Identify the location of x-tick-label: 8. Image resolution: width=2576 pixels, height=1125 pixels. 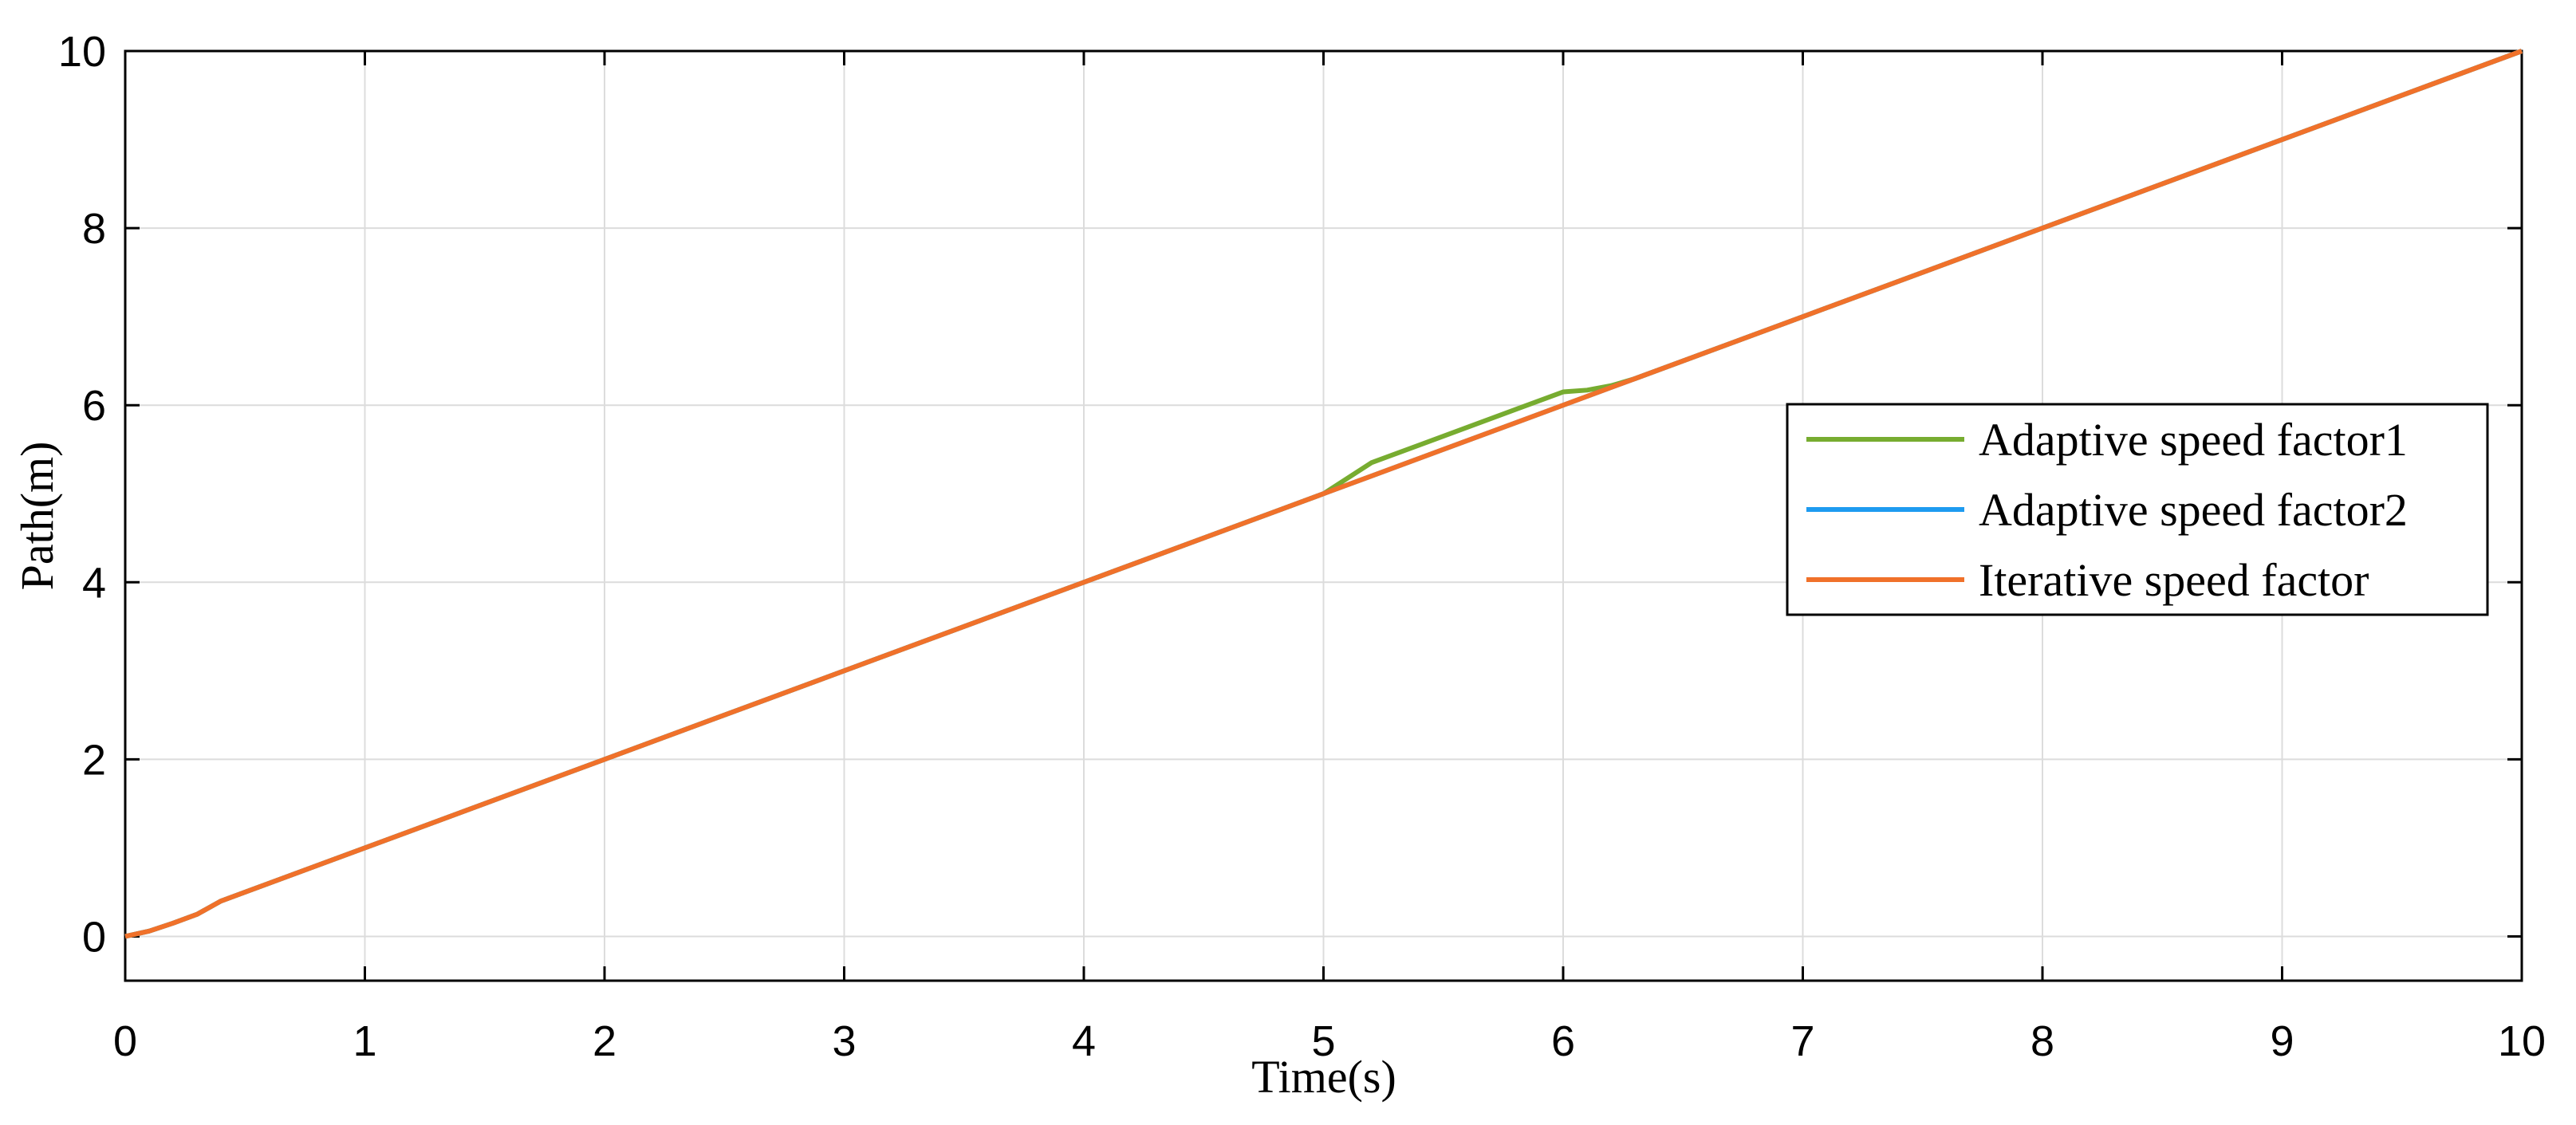
(2042, 1041).